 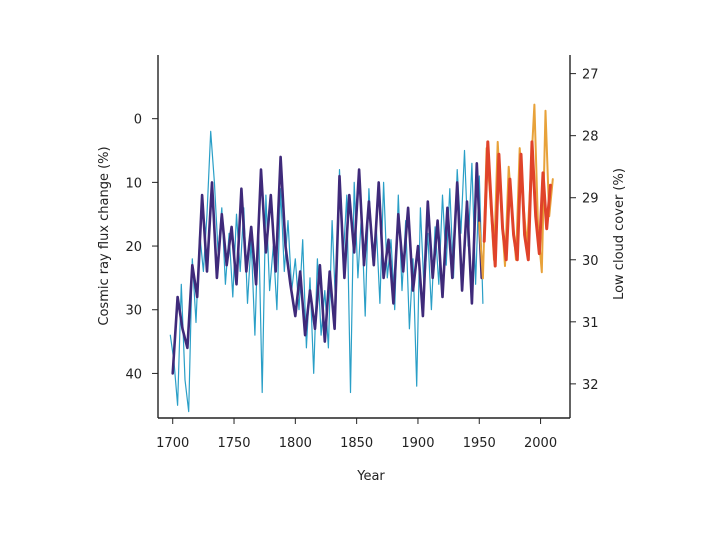 I want to click on x-tick-label: 1800, so click(x=295, y=443).